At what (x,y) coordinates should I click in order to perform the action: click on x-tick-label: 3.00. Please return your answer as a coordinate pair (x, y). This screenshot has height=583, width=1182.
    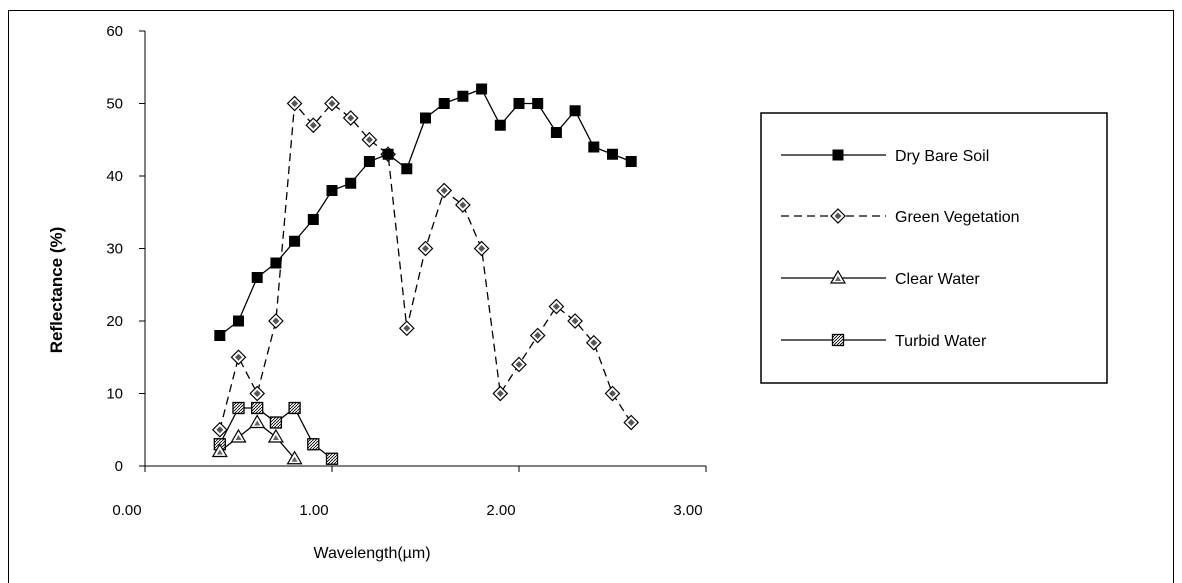
    Looking at the image, I should click on (687, 510).